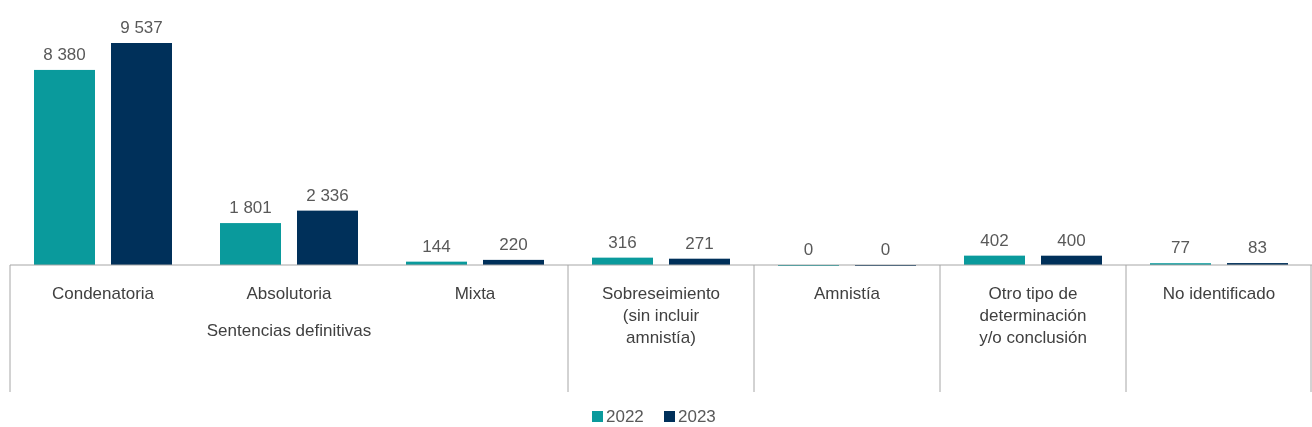 This screenshot has width=1312, height=427. Describe the element at coordinates (1257, 248) in the screenshot. I see `data-label: 83` at that location.